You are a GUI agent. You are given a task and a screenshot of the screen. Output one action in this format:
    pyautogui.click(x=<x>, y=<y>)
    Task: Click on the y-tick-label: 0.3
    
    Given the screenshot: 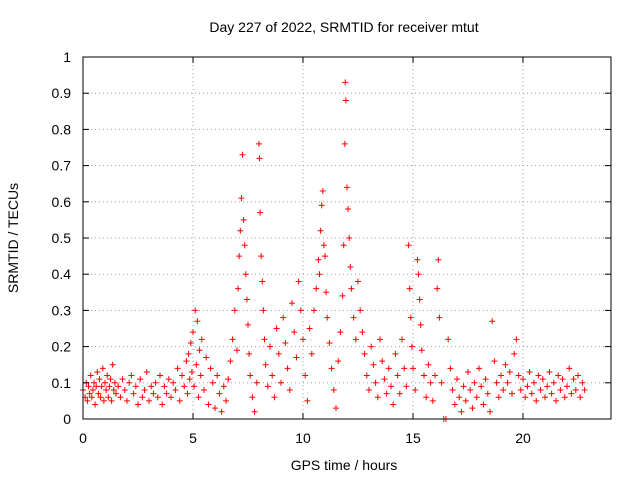 What is the action you would take?
    pyautogui.click(x=62, y=310)
    